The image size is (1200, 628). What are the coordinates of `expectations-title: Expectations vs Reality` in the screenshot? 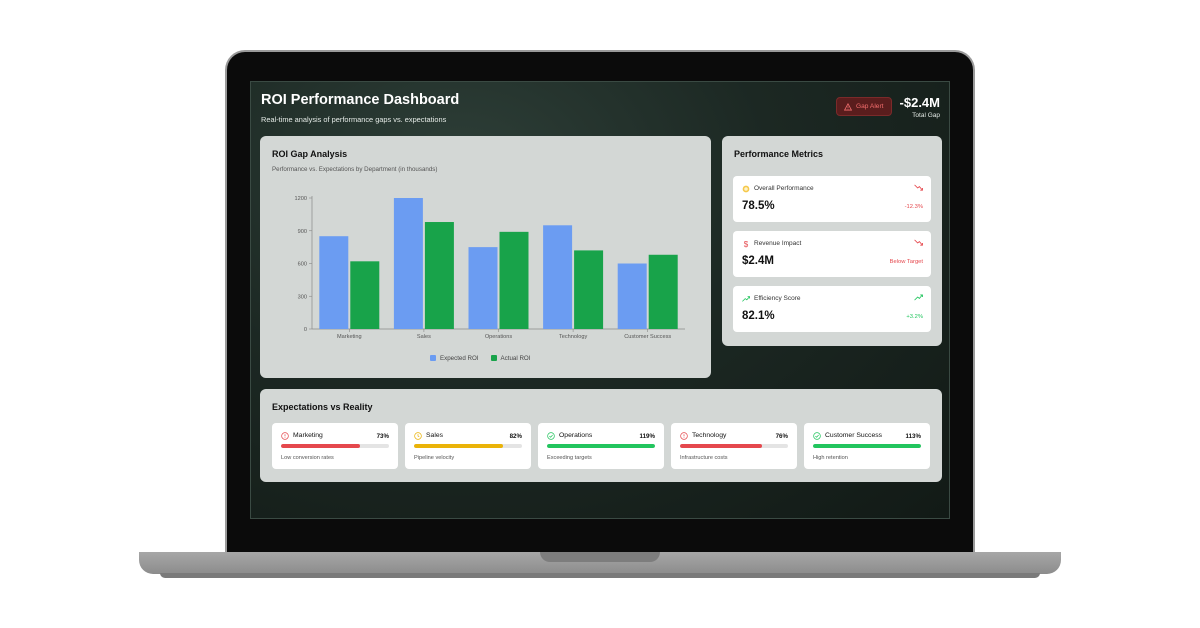 It's located at (322, 407).